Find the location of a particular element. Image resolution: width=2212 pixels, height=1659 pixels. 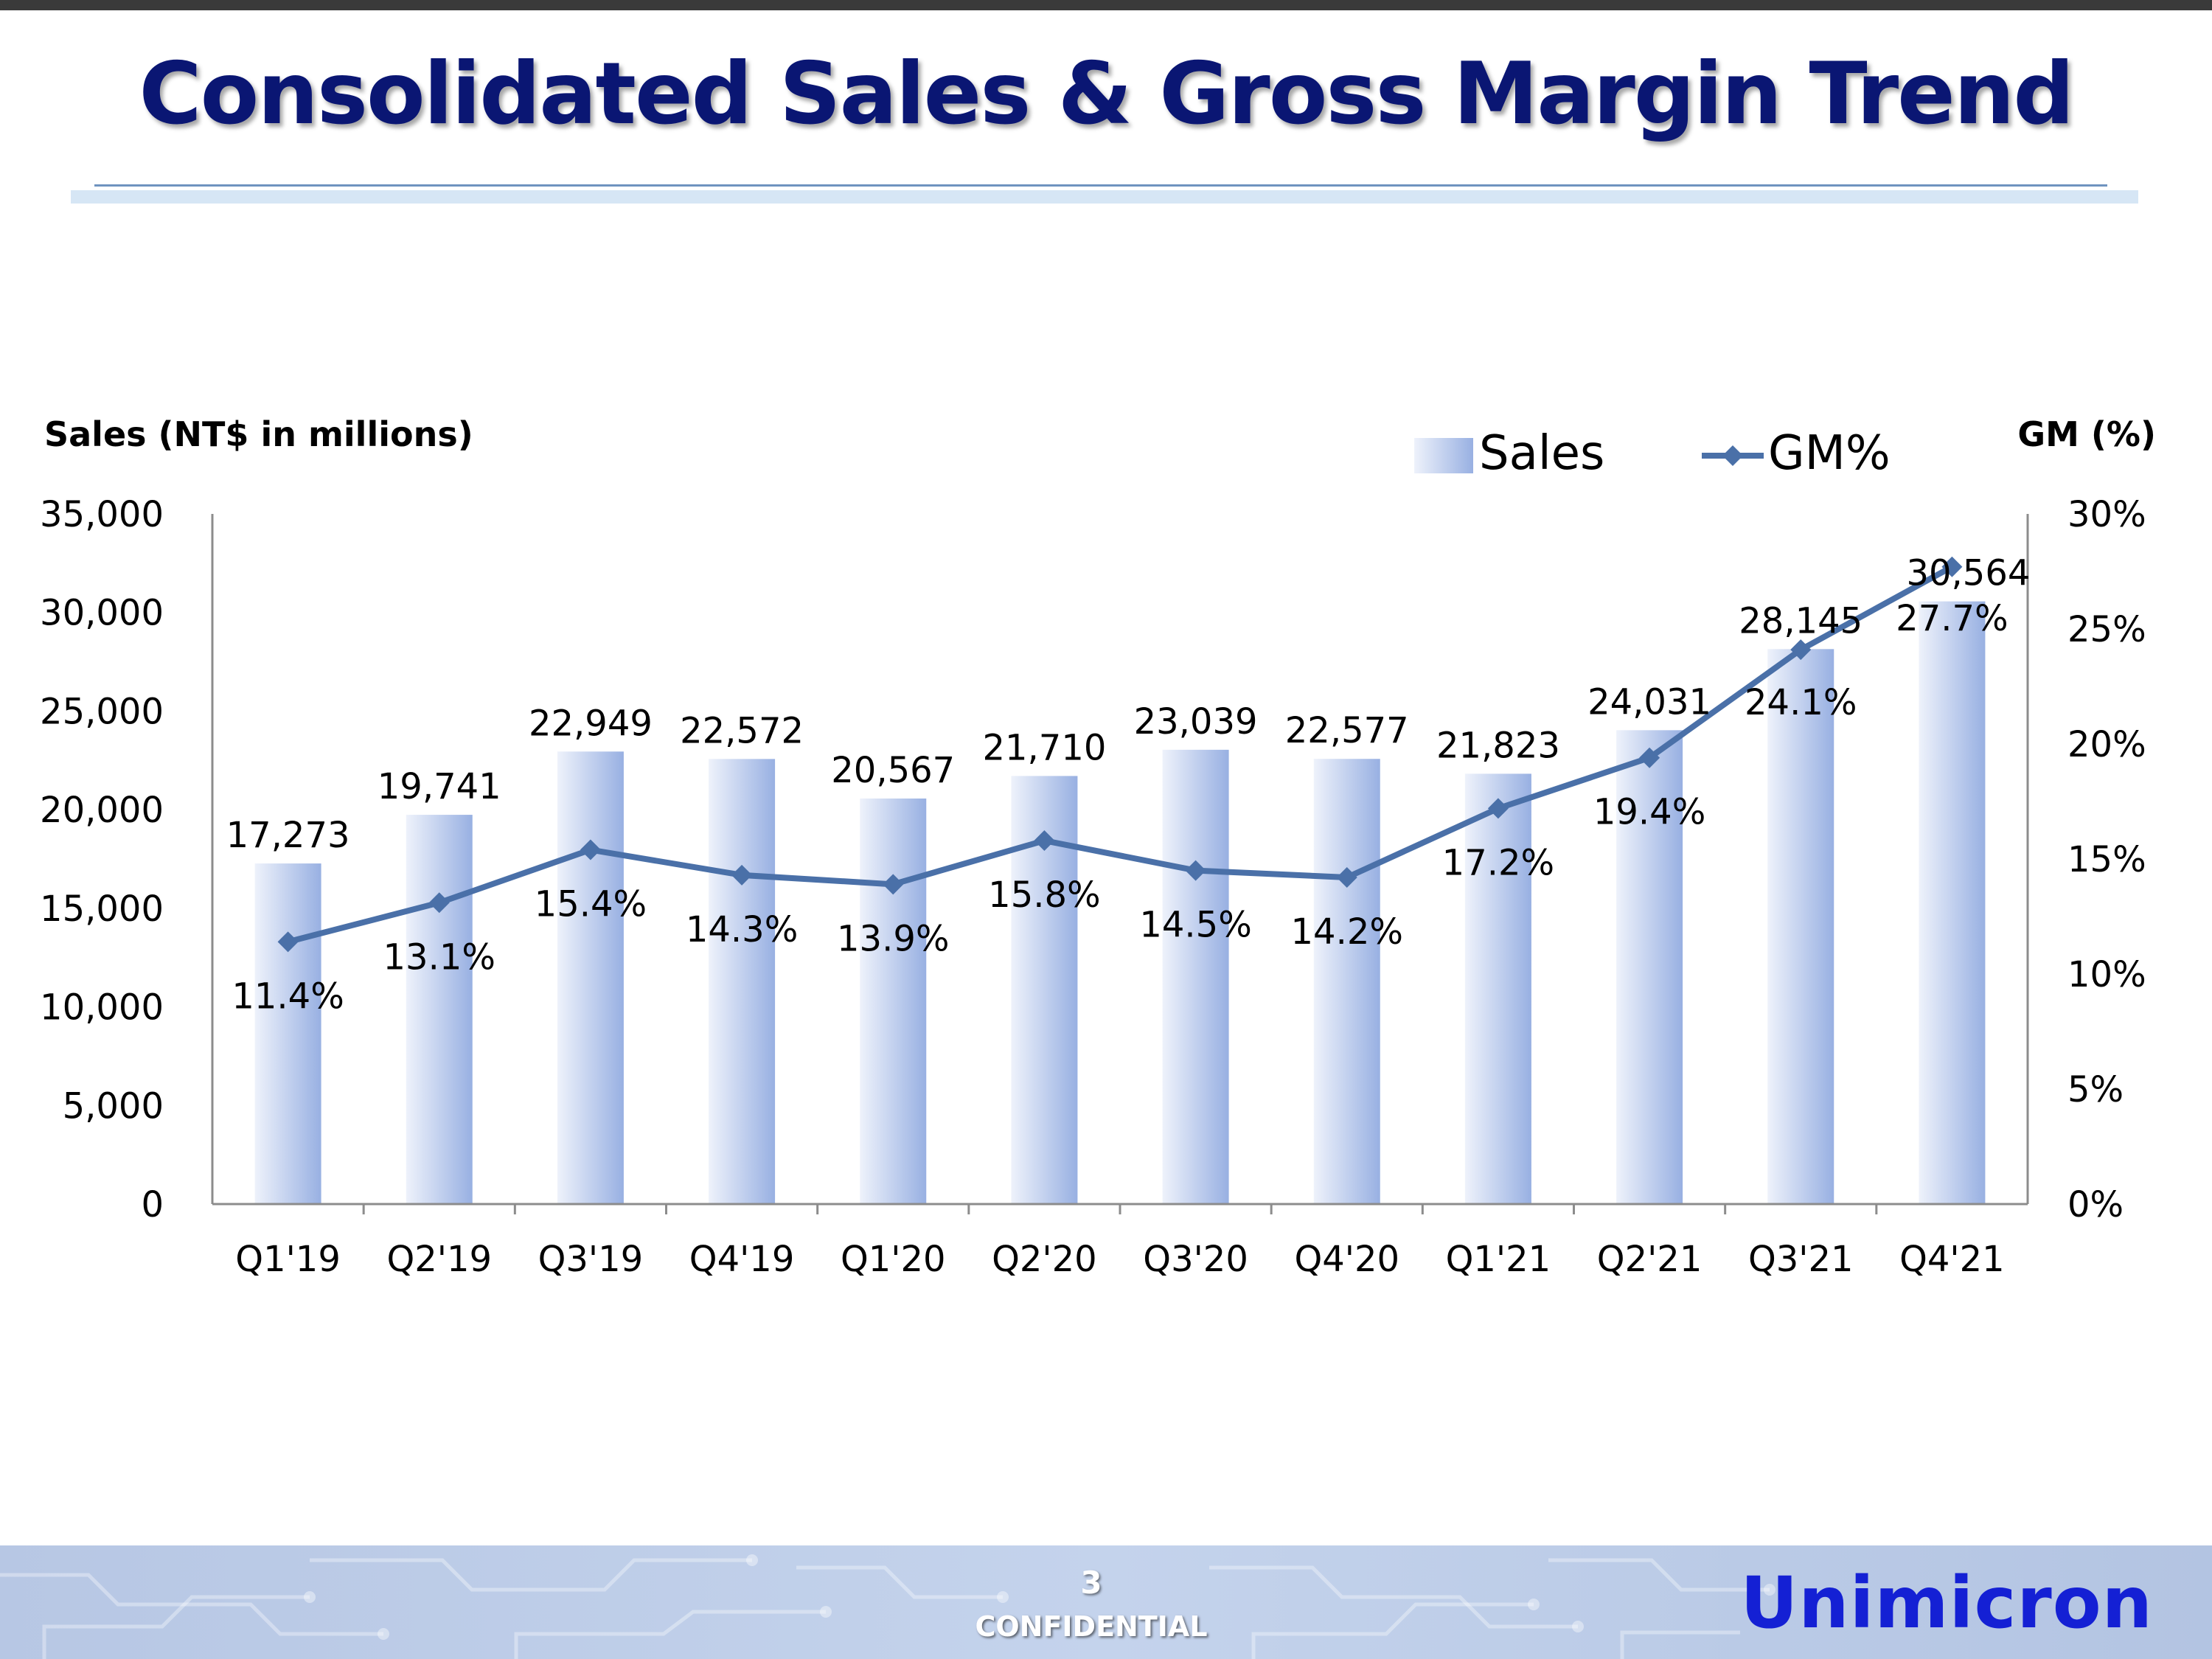

sales-bar-Q2'21 is located at coordinates (1649, 967).